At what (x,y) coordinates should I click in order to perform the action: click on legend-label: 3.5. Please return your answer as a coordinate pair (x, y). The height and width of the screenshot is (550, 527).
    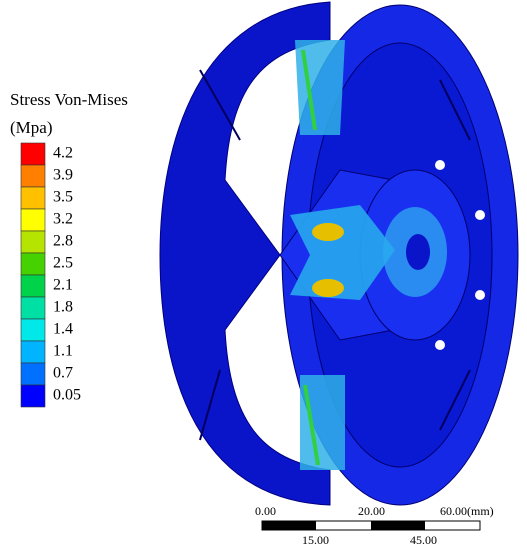
    Looking at the image, I should click on (63, 197).